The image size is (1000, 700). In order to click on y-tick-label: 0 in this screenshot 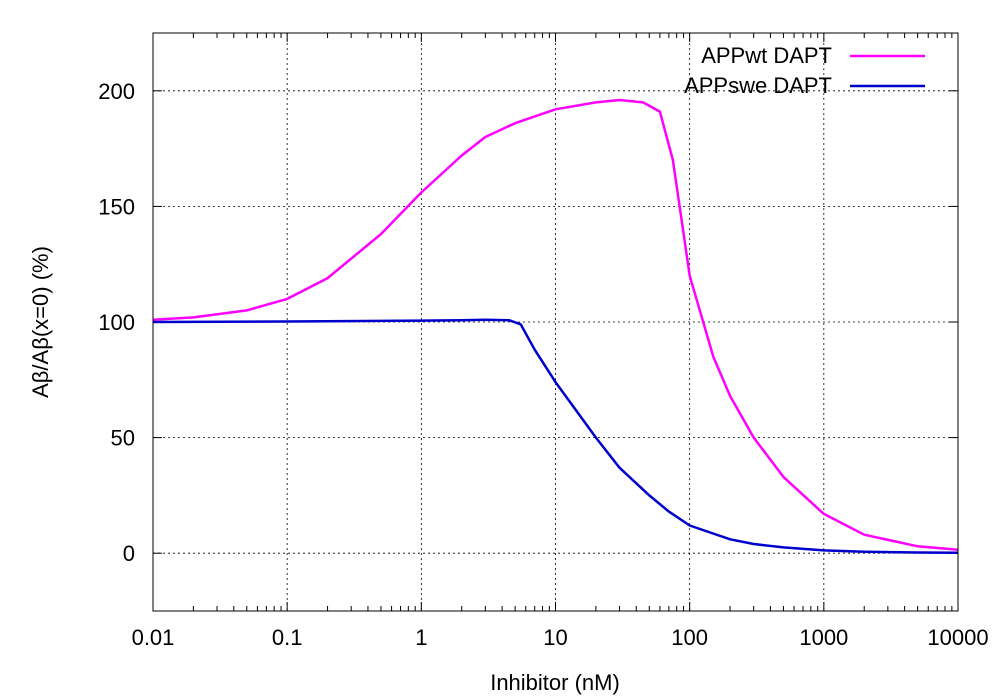, I will do `click(129, 553)`.